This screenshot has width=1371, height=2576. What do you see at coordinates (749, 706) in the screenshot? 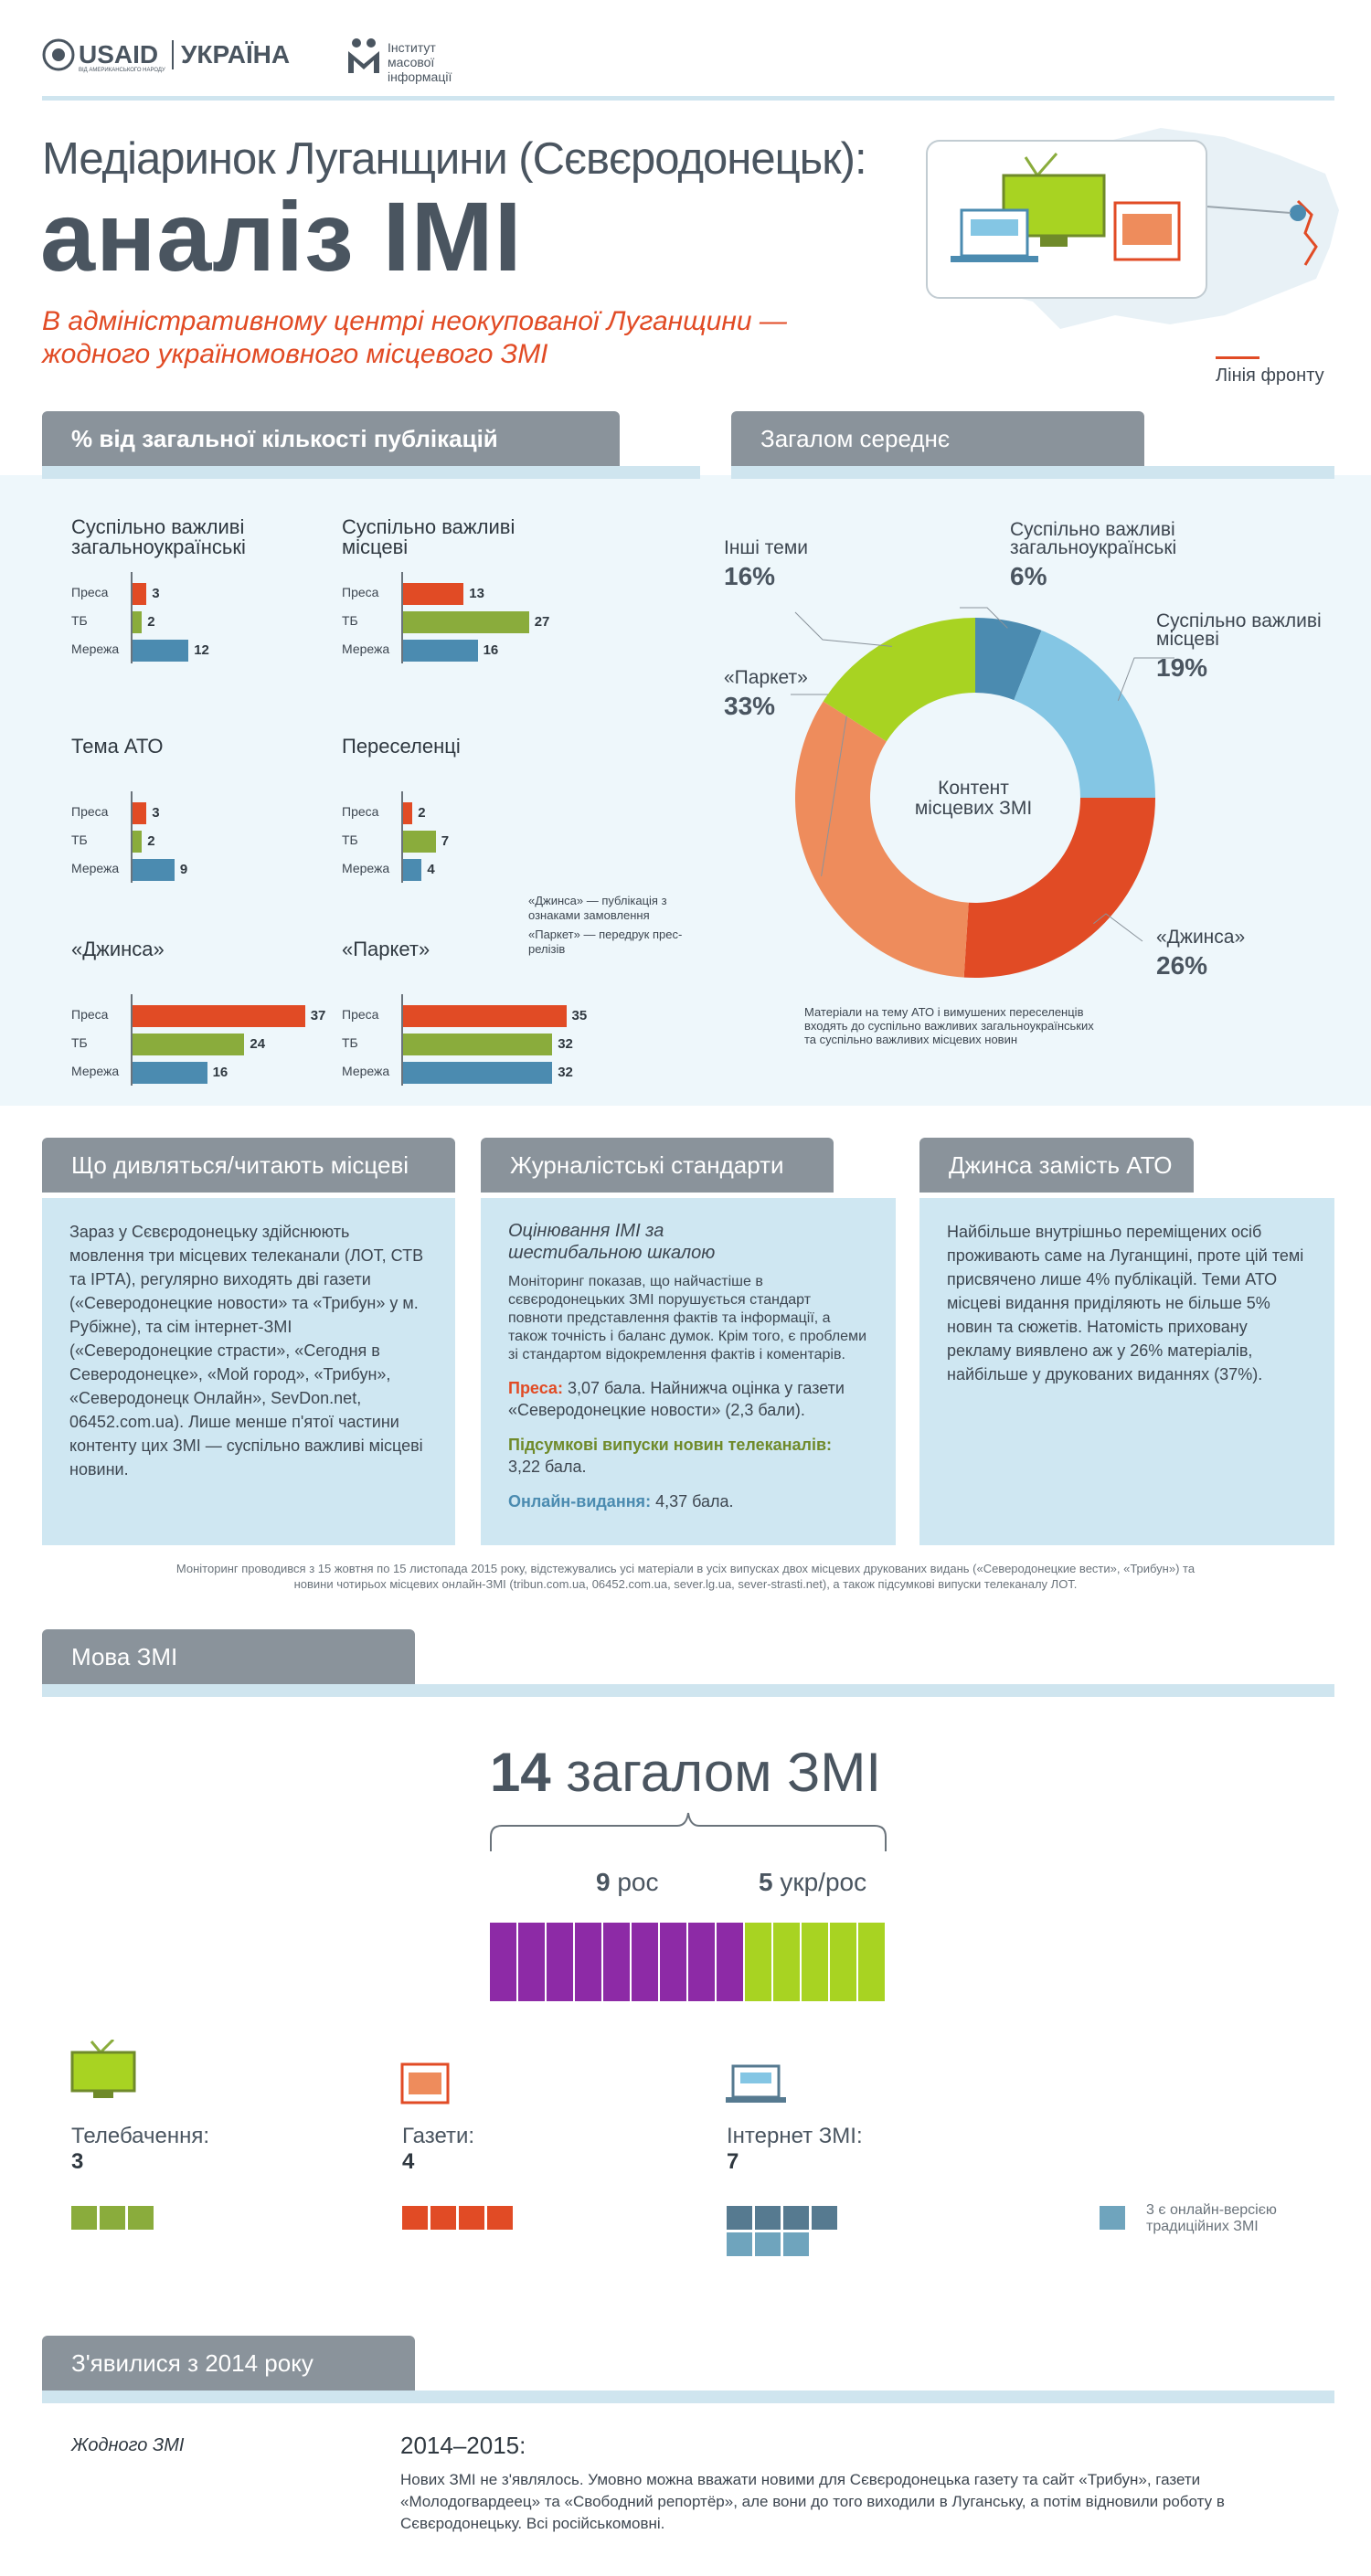
I see `donut-slice-value: 33%` at bounding box center [749, 706].